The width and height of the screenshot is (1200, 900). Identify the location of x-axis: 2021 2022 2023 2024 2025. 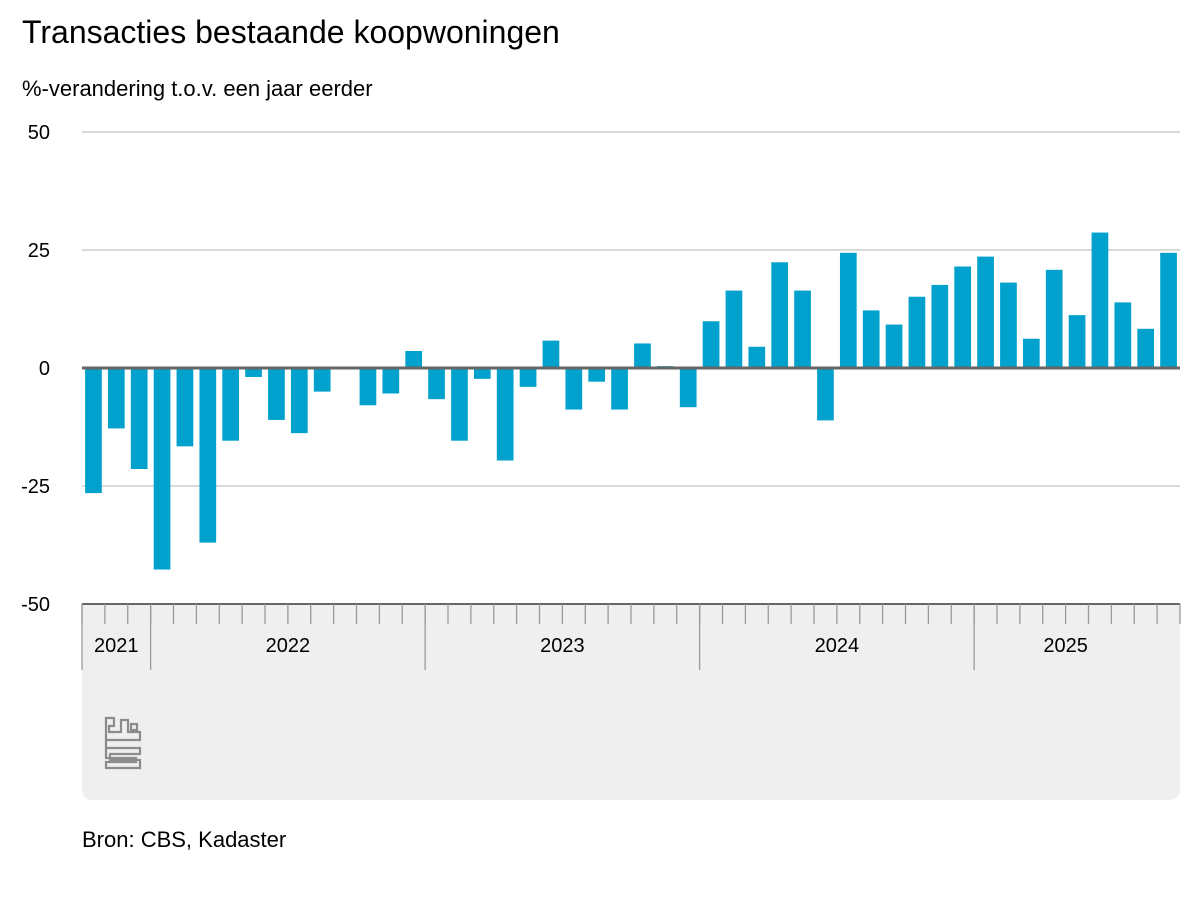
(631, 636).